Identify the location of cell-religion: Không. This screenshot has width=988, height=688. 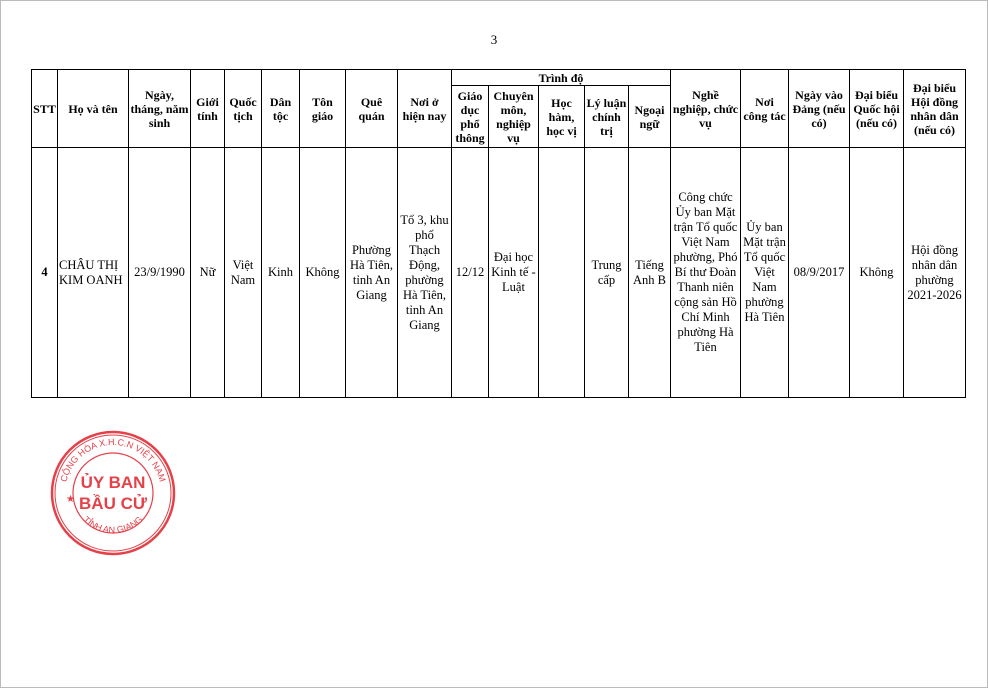
(322, 272).